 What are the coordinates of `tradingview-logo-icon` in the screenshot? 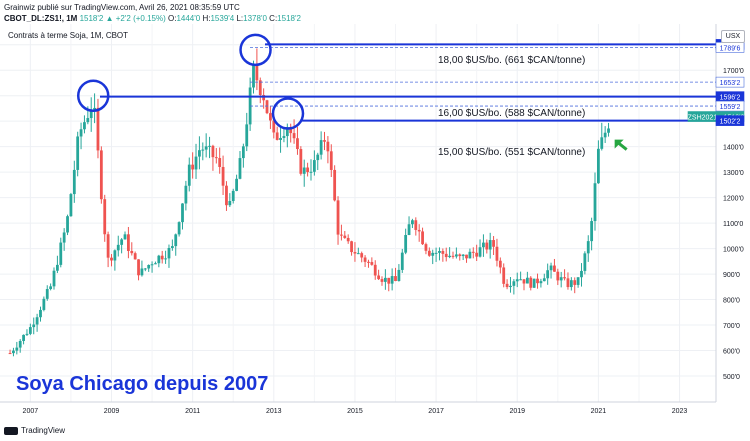 It's located at (11, 430).